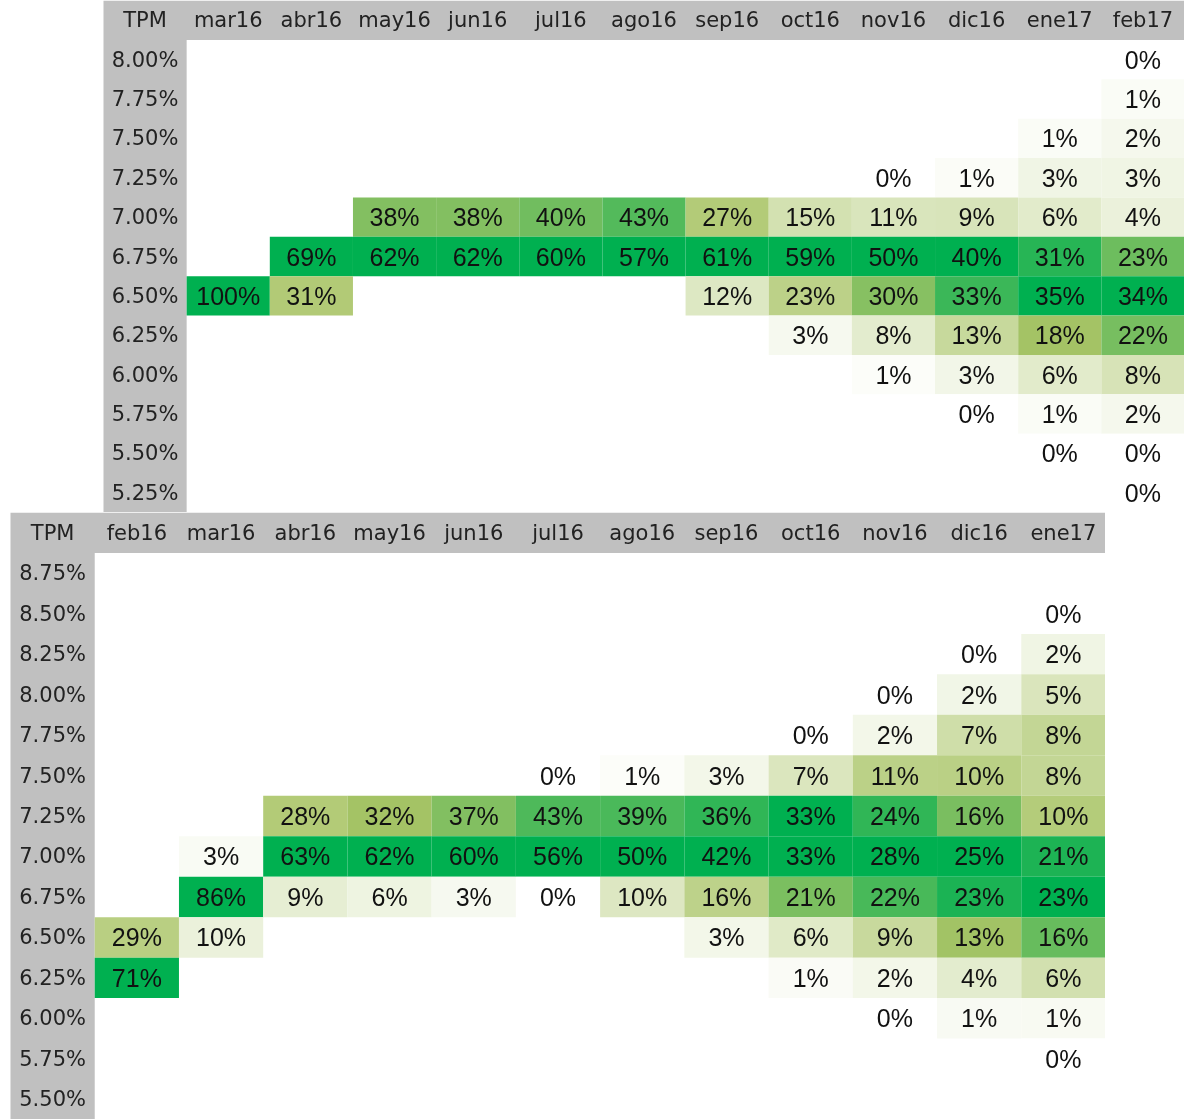  What do you see at coordinates (726, 816) in the screenshot?
I see `data-label: 36%` at bounding box center [726, 816].